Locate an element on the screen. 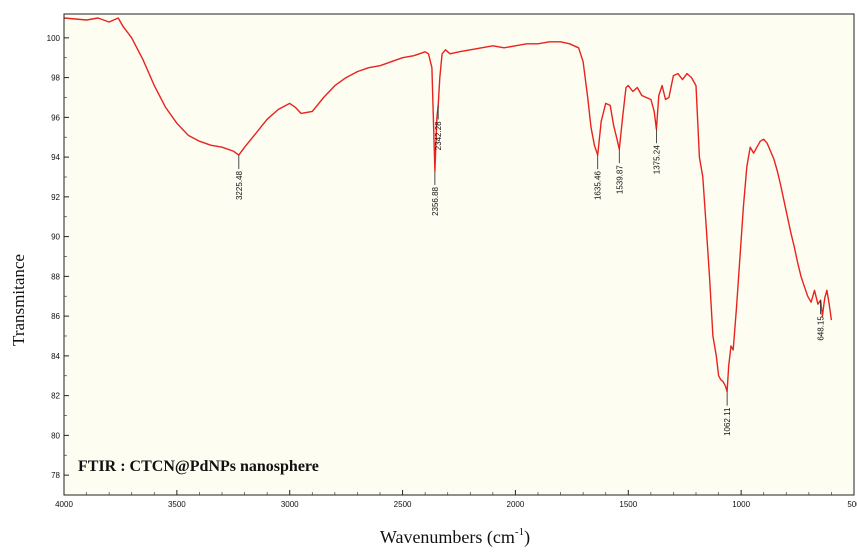  y-tick-label: 94 is located at coordinates (55, 157).